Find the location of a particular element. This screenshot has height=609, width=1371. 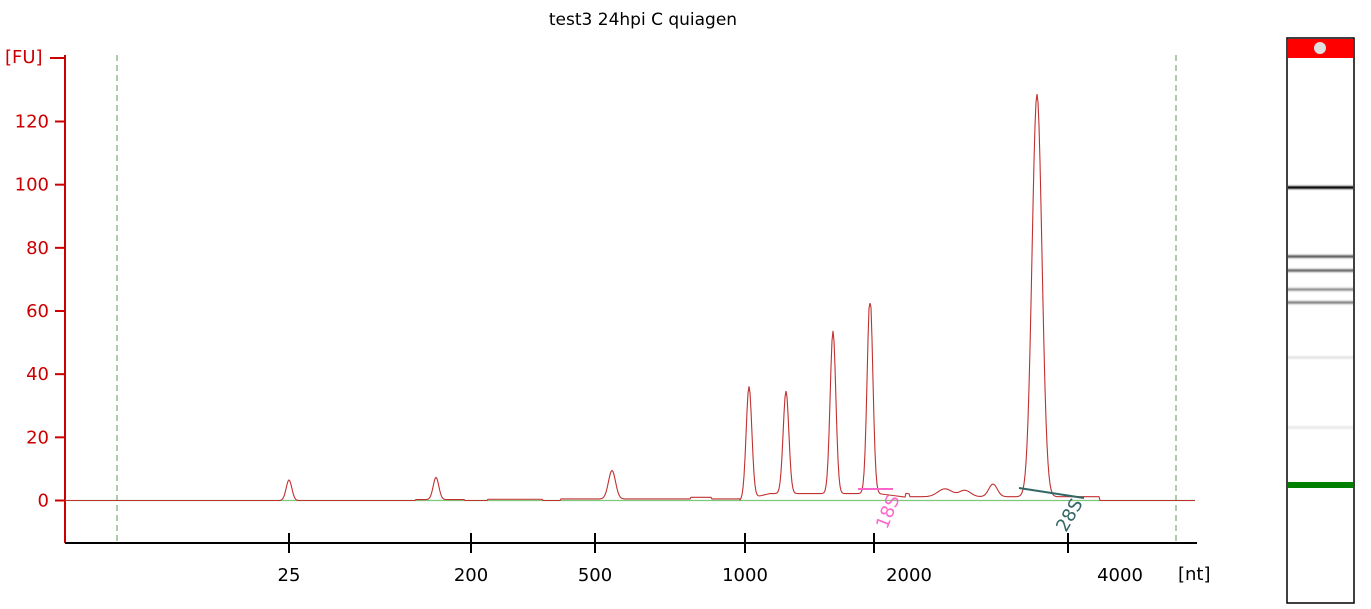

gel-top-marker-dot is located at coordinates (1320, 48).